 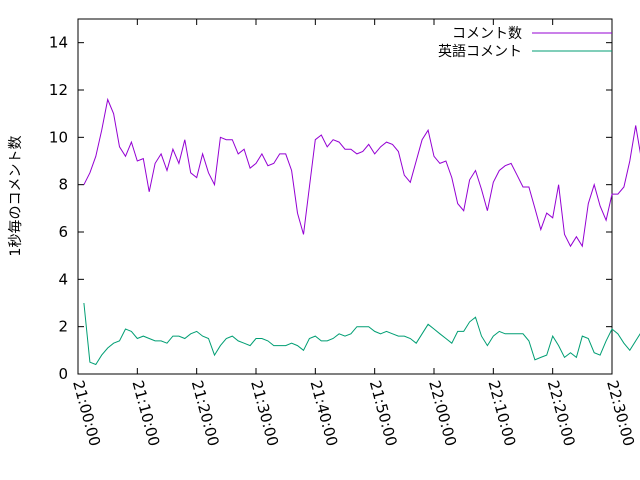 I want to click on x-tick-label: 22:30:00, so click(x=620, y=413).